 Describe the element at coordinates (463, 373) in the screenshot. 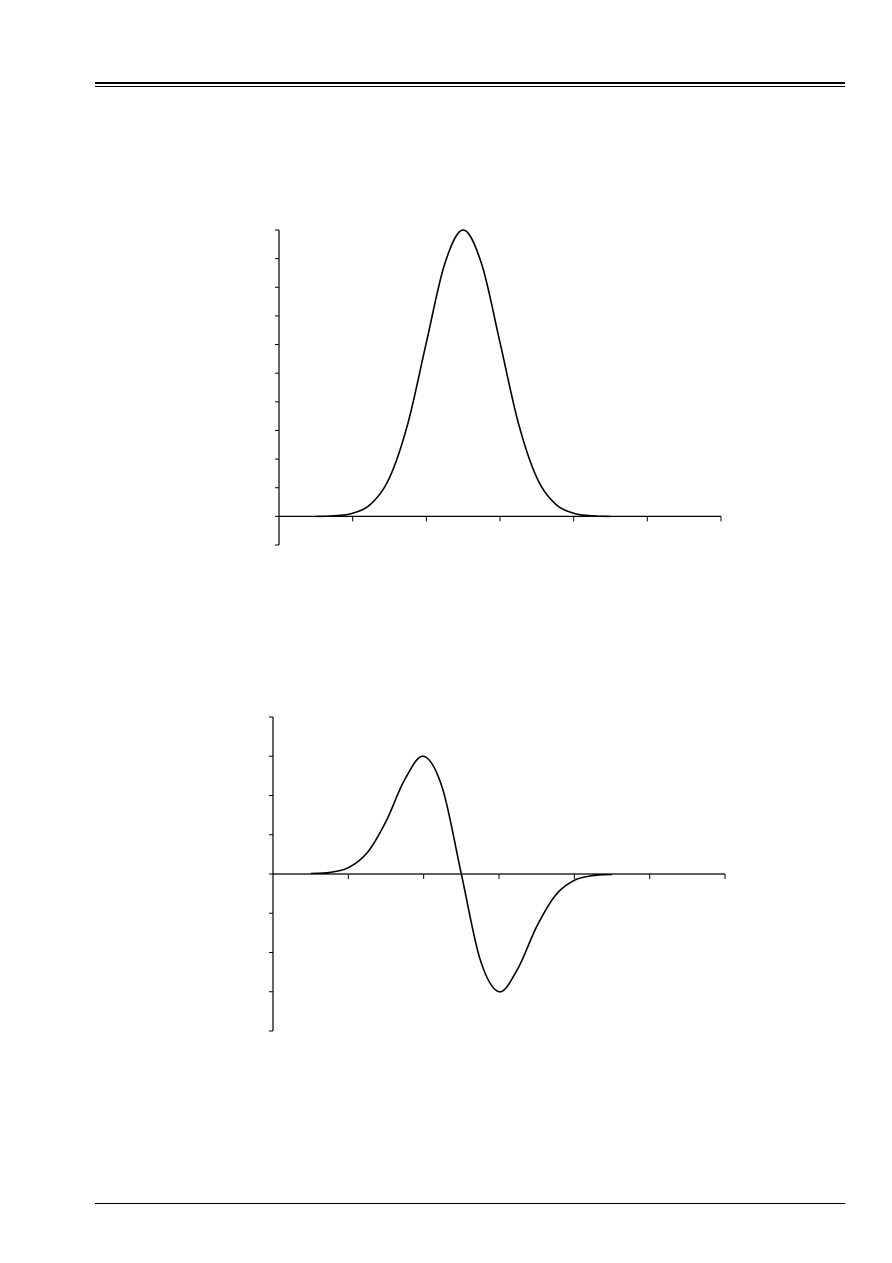

I see `plot-1-curve` at that location.